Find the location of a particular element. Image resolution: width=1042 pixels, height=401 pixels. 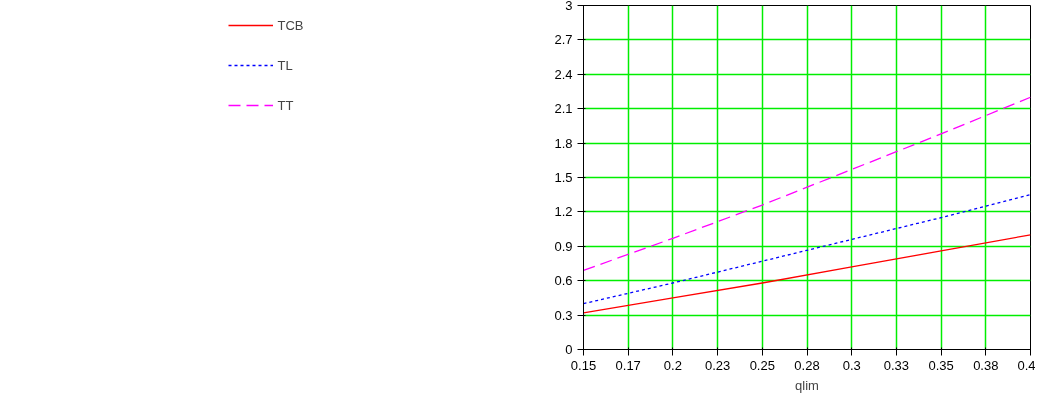

legend-label: TT is located at coordinates (286, 105).